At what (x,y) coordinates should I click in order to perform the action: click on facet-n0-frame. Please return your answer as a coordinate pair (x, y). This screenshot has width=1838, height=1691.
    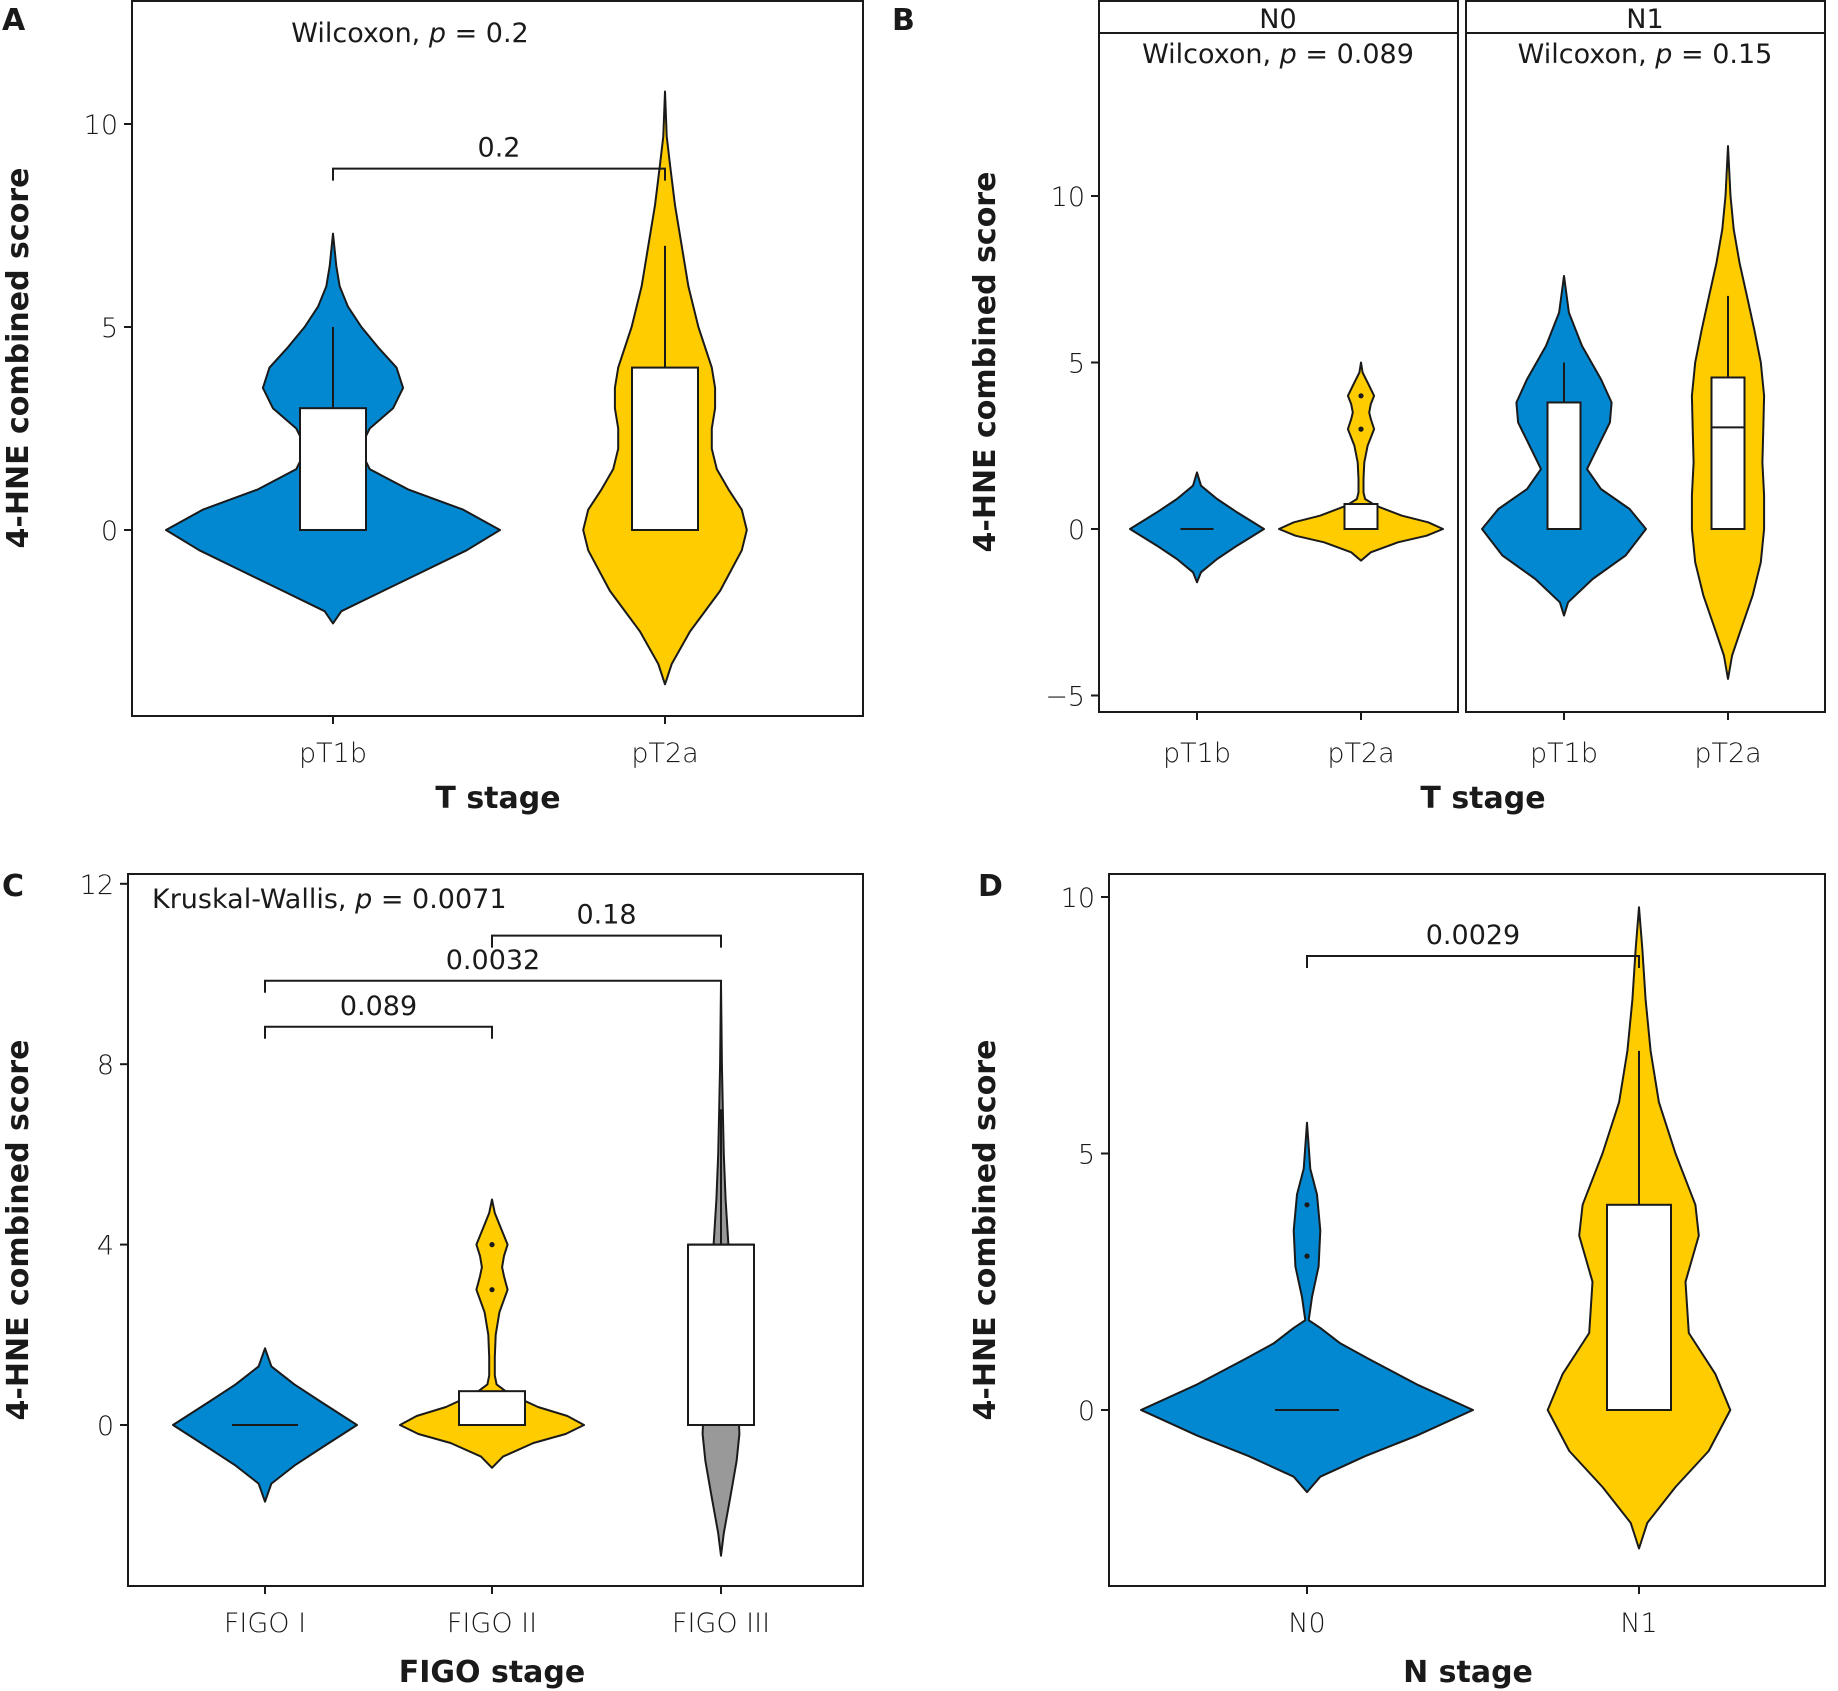
    Looking at the image, I should click on (1278, 372).